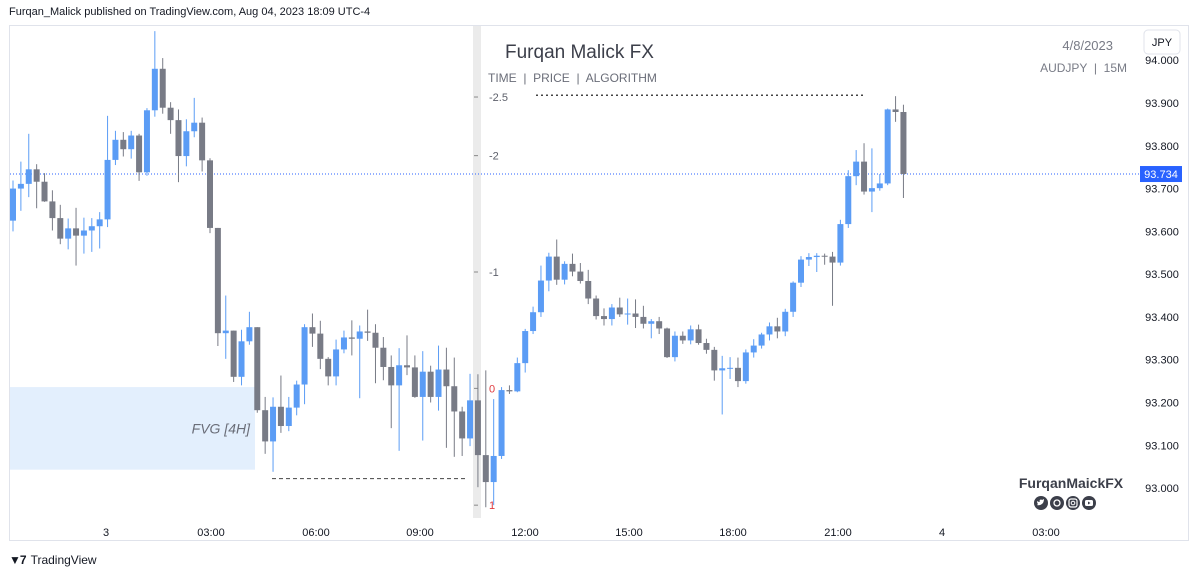 The width and height of the screenshot is (1200, 577). I want to click on fvg-label: FVG [4H], so click(221, 428).